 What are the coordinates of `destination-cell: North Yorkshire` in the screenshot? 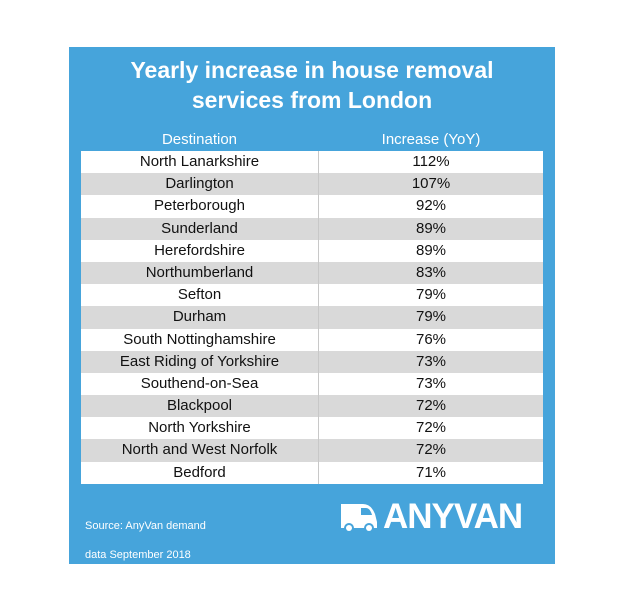 It's located at (200, 428).